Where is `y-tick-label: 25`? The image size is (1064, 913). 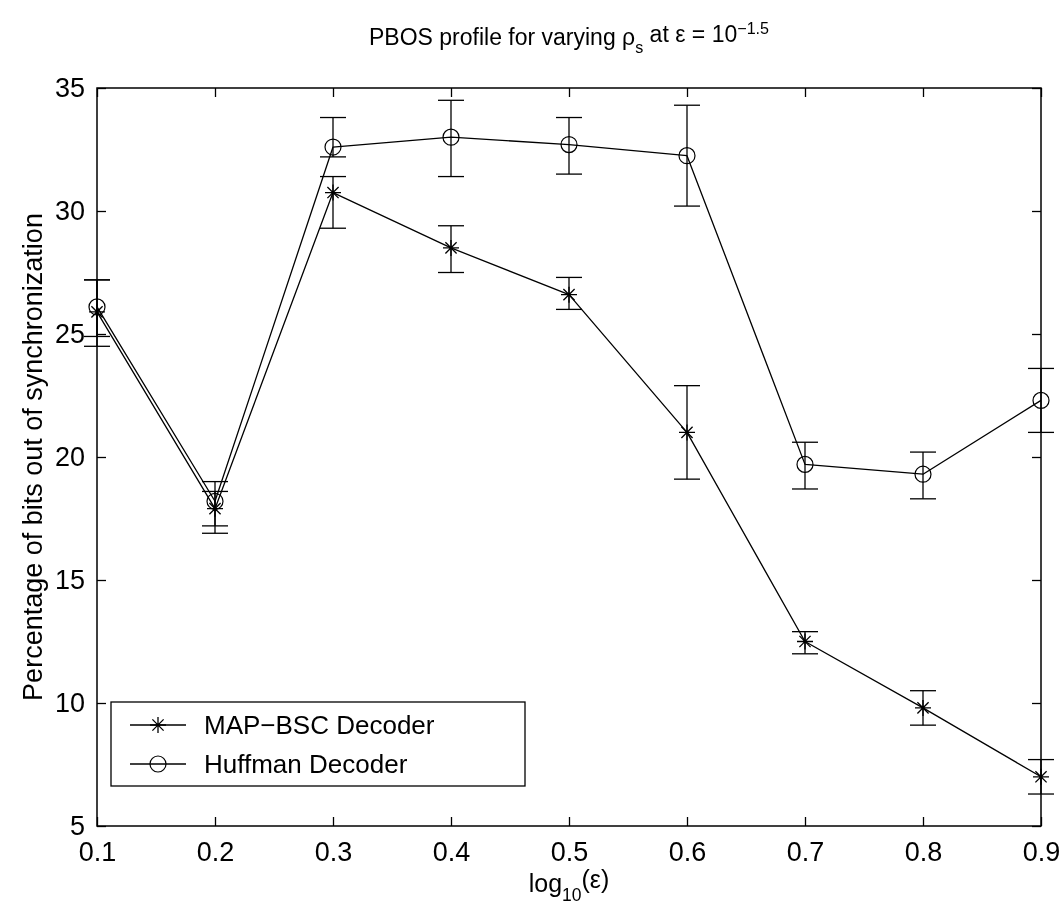
y-tick-label: 25 is located at coordinates (69, 334).